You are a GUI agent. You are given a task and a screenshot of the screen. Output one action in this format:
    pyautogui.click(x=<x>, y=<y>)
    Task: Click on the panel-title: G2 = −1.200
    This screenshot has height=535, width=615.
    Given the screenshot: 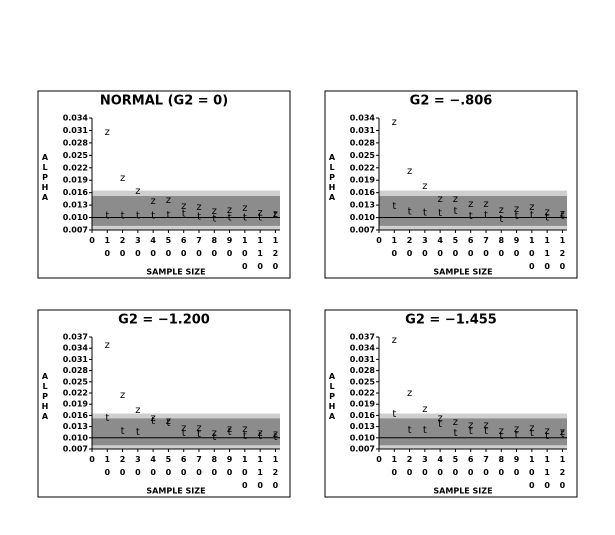 What is the action you would take?
    pyautogui.click(x=164, y=320)
    